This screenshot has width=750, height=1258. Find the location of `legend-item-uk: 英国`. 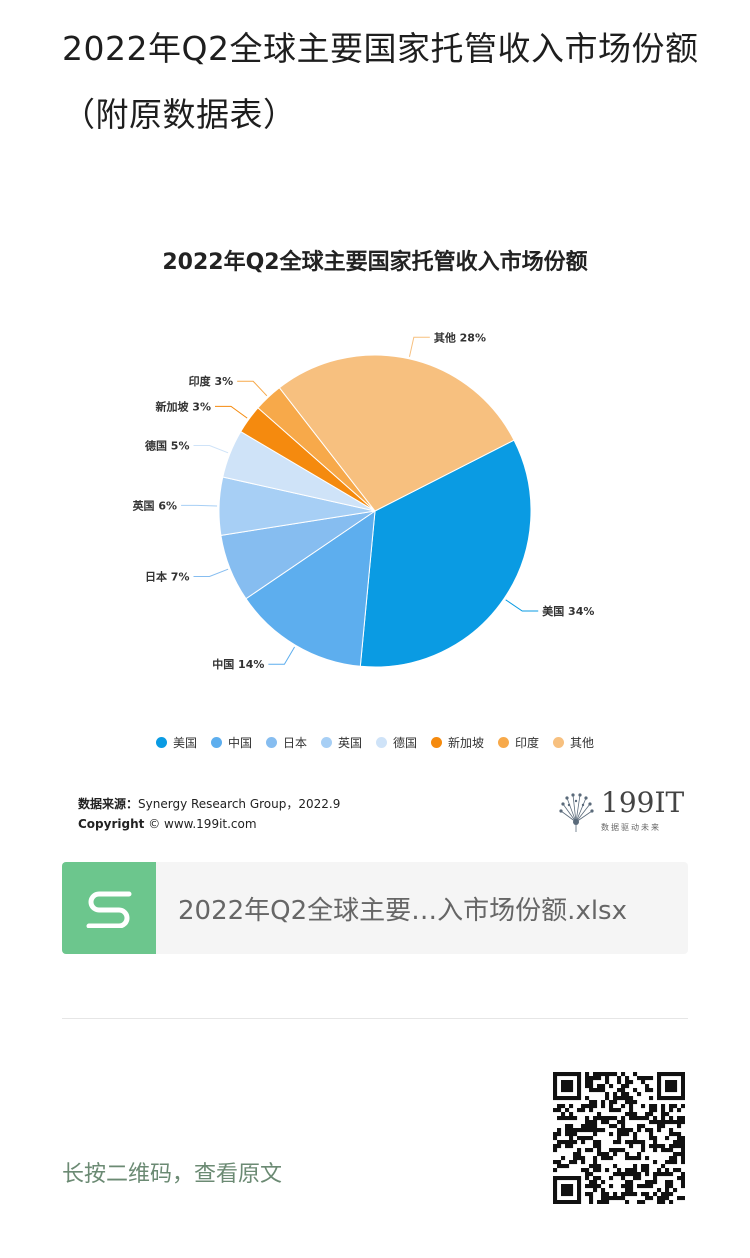

legend-item-uk: 英国 is located at coordinates (341, 742).